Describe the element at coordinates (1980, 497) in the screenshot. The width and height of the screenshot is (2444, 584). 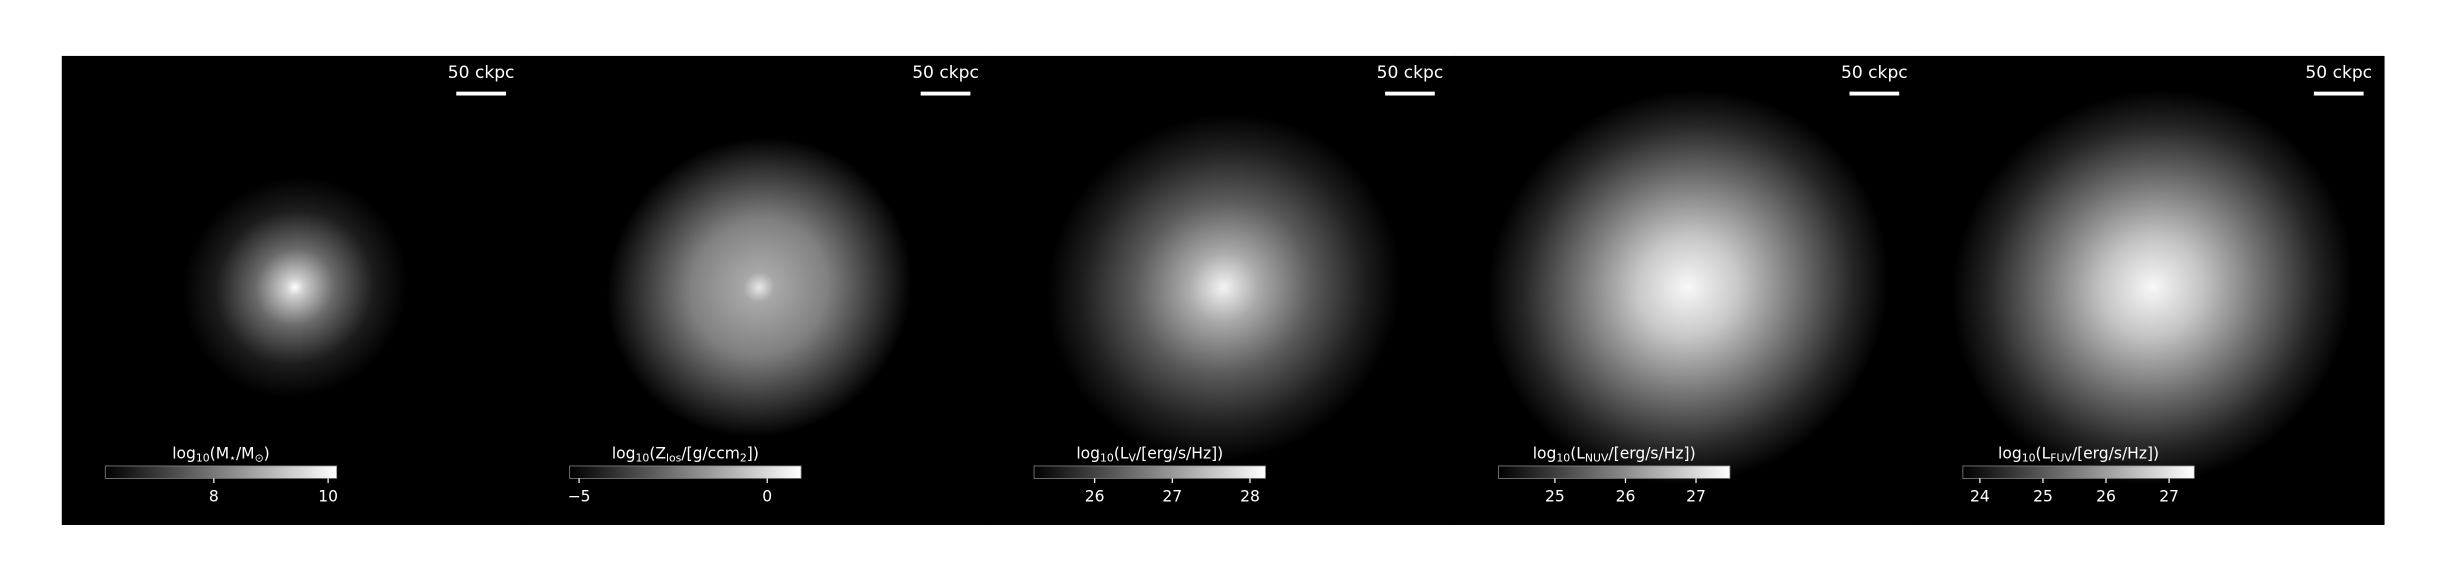
I see `colorbar-tick-label: 24` at that location.